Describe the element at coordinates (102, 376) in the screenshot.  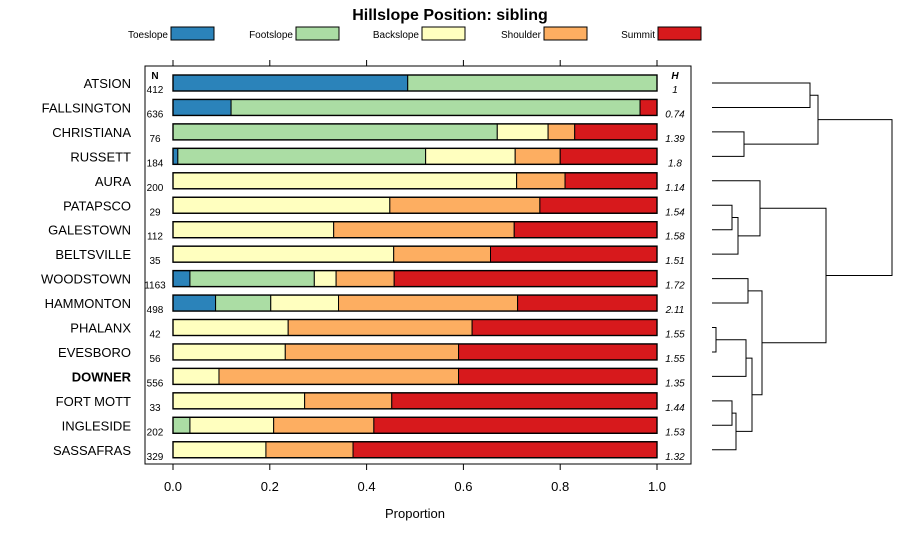
I see `soil-label-downer: DOWNER` at that location.